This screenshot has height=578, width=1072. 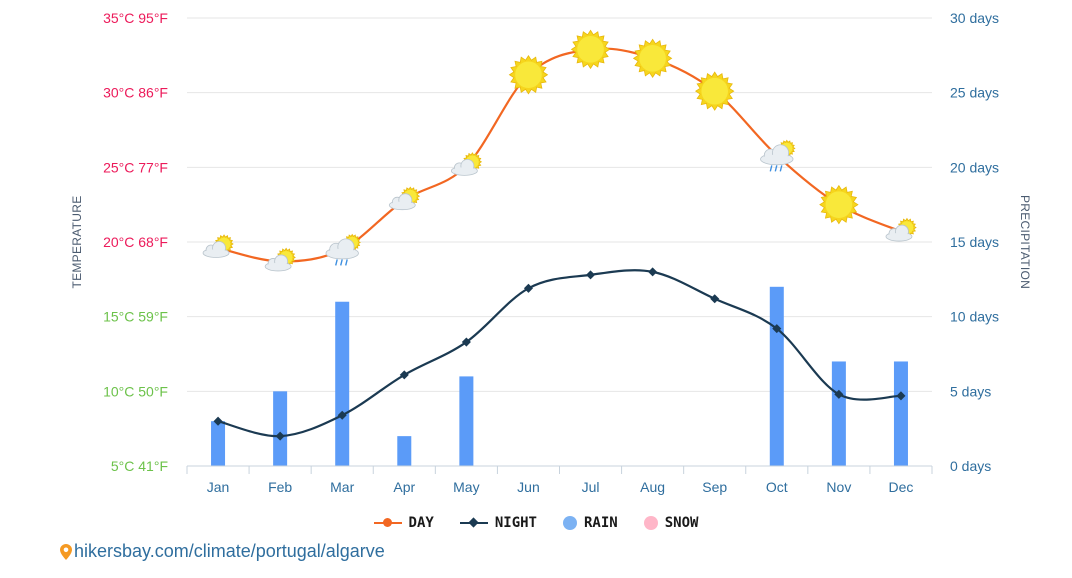 I want to click on left-tick-label: 5°C 41°F, so click(x=139, y=466).